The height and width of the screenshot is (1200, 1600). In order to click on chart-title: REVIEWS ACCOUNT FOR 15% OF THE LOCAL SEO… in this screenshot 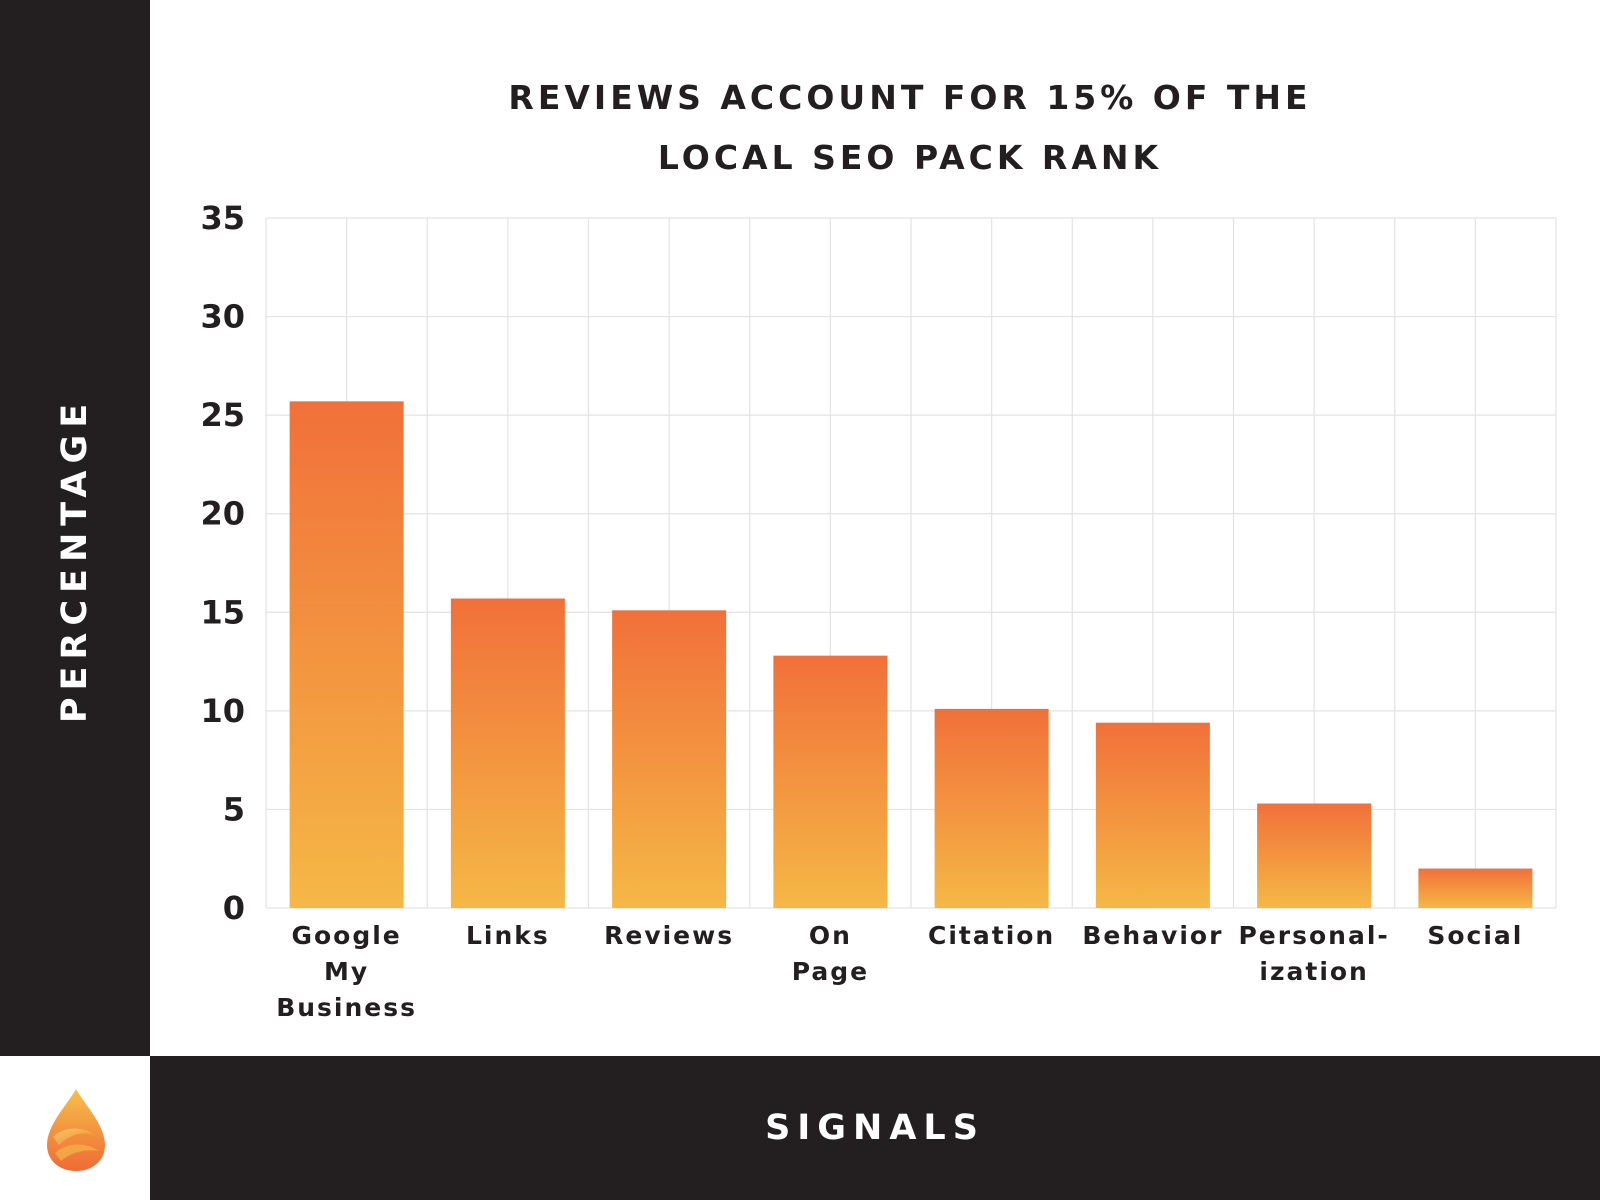, I will do `click(910, 128)`.